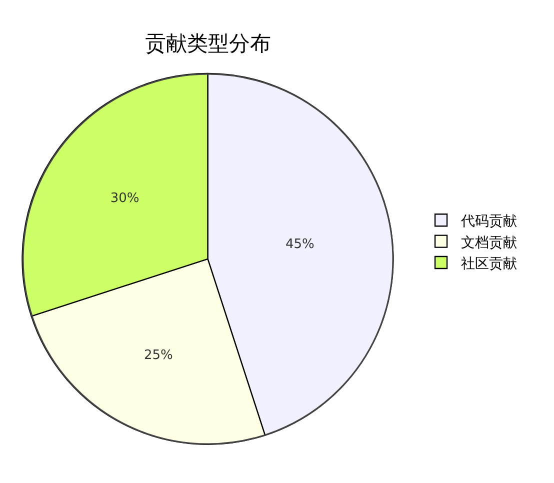 This screenshot has height=483, width=554. Describe the element at coordinates (489, 222) in the screenshot. I see `legend-label: 代码贡献` at that location.